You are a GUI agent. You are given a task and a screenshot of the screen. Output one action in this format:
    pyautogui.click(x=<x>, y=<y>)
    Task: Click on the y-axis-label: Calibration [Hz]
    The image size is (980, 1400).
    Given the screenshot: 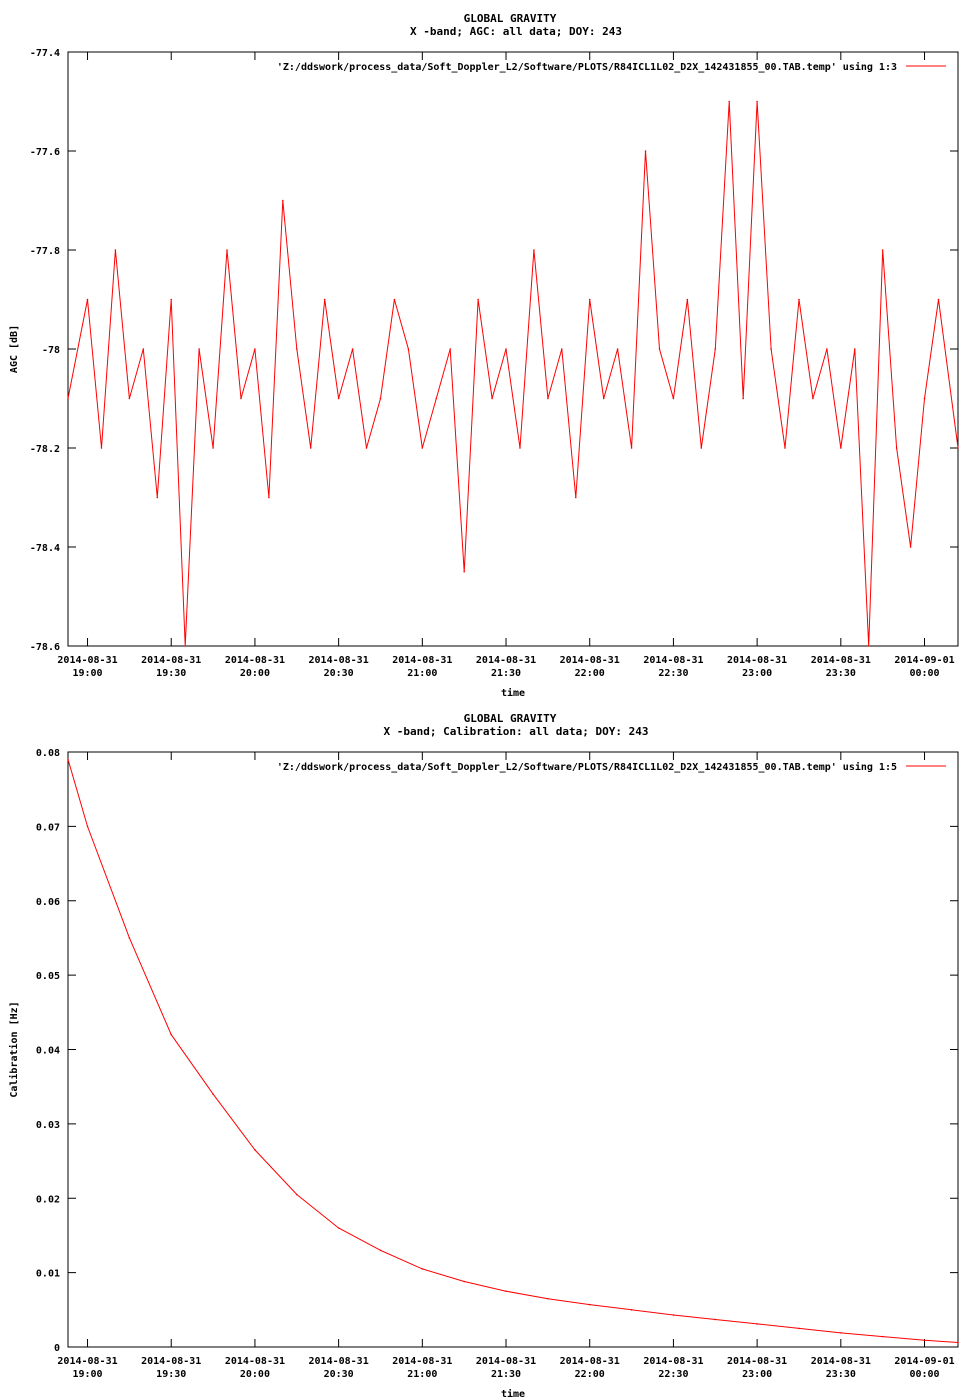 What is the action you would take?
    pyautogui.click(x=14, y=1049)
    